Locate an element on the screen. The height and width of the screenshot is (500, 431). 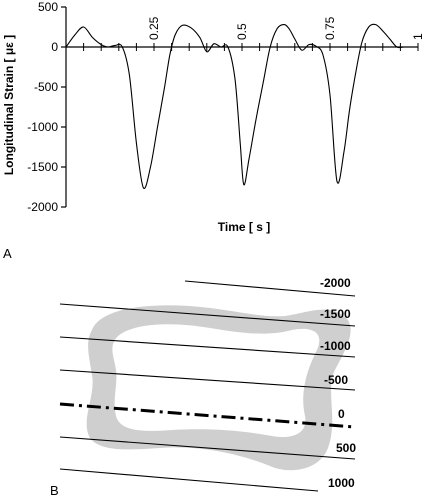
band-label-minus-2000: -2000 is located at coordinates (335, 283).